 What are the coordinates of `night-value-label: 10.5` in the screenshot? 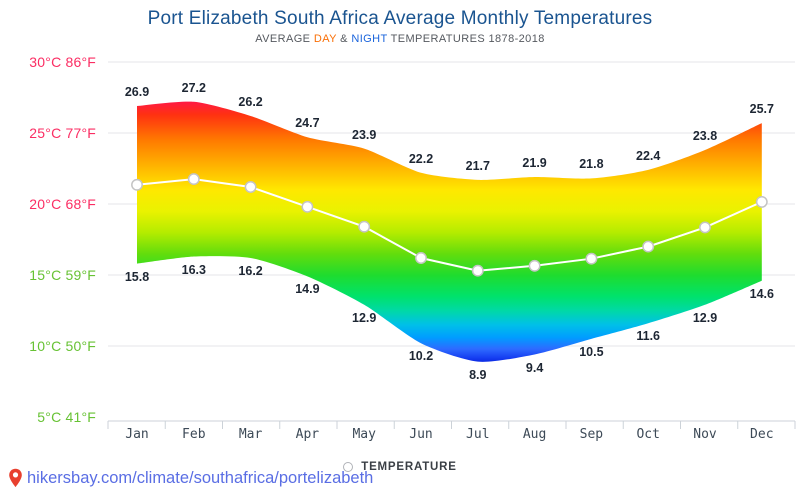 It's located at (591, 351).